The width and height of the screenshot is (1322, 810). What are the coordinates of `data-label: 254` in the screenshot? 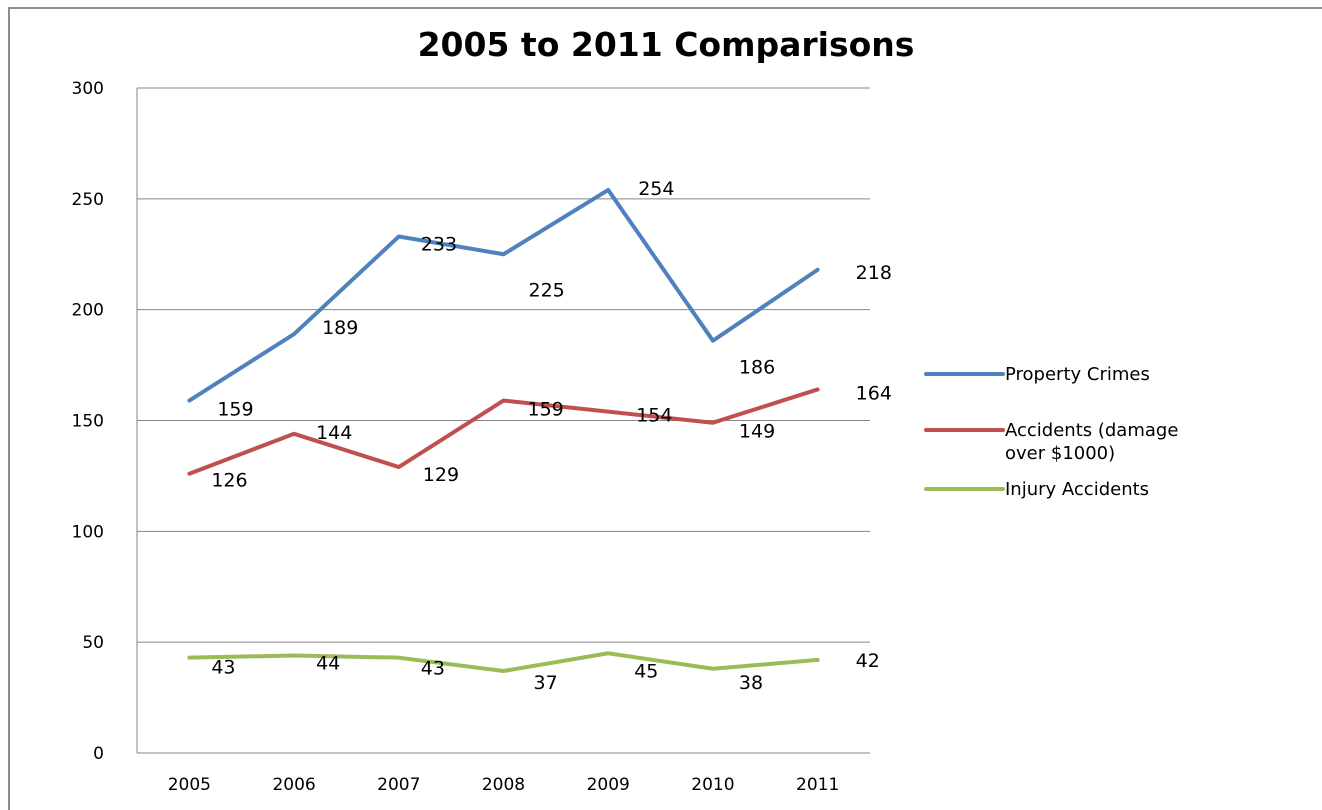 It's located at (656, 189).